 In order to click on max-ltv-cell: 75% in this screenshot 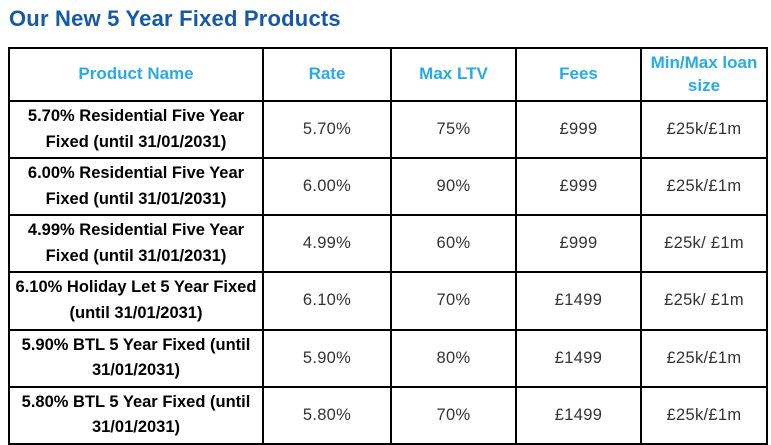, I will do `click(453, 129)`.